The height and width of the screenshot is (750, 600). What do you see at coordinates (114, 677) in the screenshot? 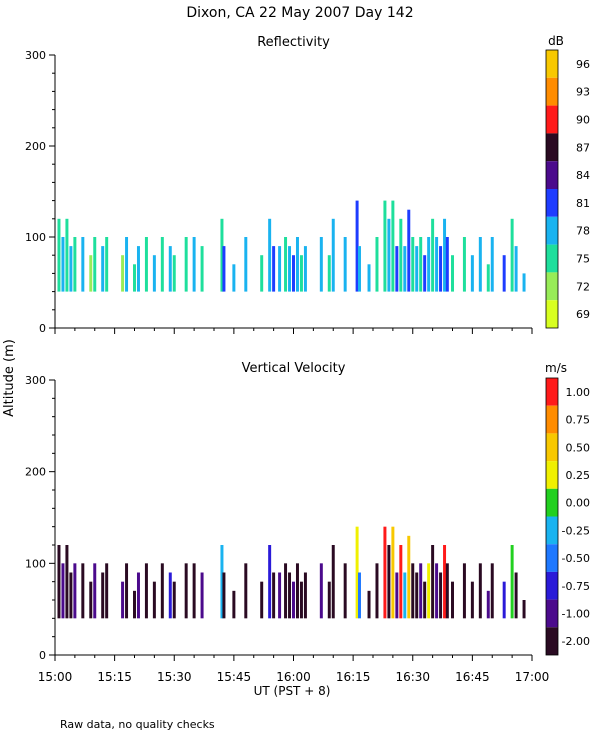
I see `x-tick-label: 15:15` at bounding box center [114, 677].